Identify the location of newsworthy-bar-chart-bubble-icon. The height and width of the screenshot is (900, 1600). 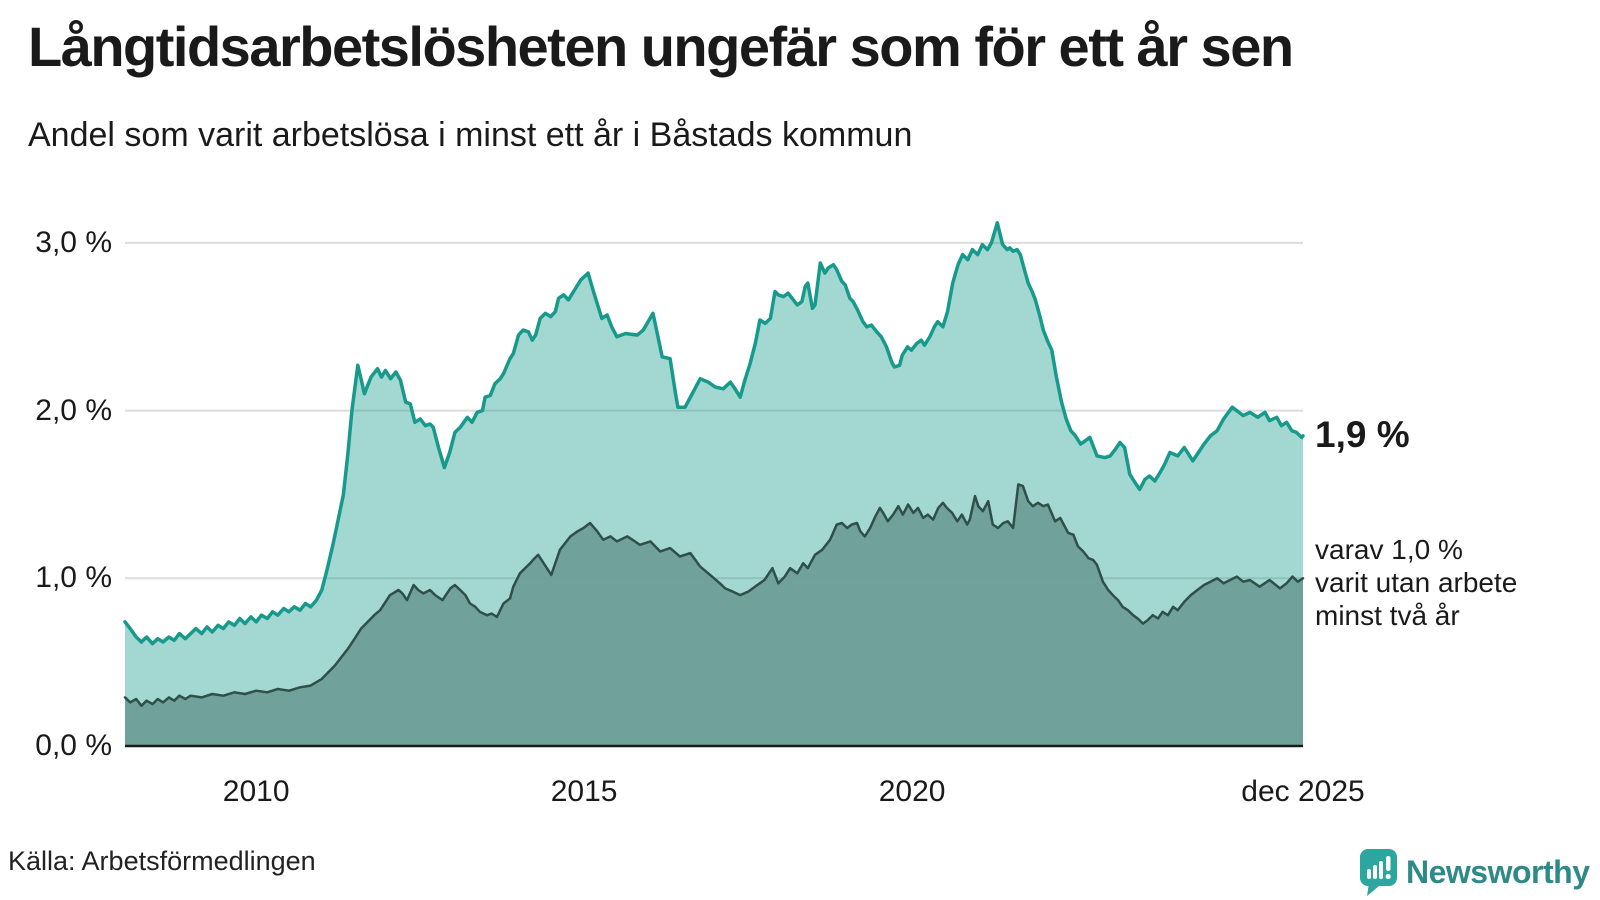
(1378, 872).